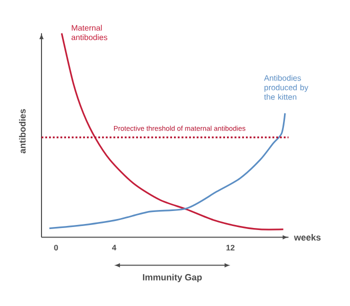 Image resolution: width=350 pixels, height=306 pixels. Describe the element at coordinates (172, 278) in the screenshot. I see `text: Immunity Gap` at that location.